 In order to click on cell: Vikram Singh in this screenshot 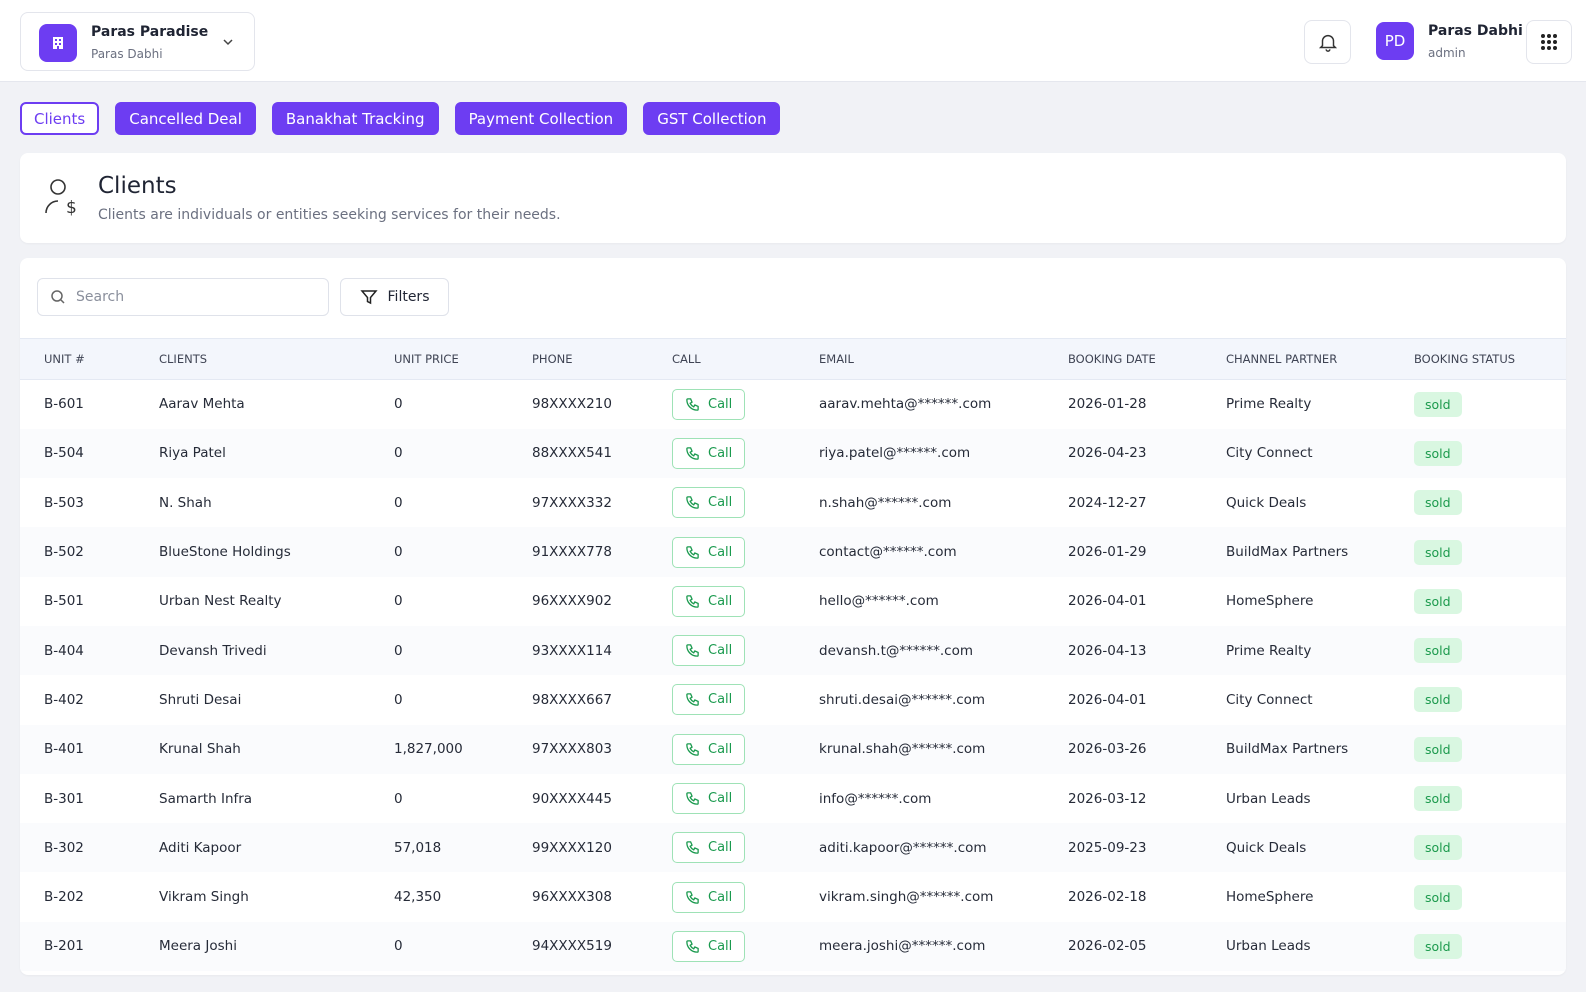, I will do `click(204, 897)`.